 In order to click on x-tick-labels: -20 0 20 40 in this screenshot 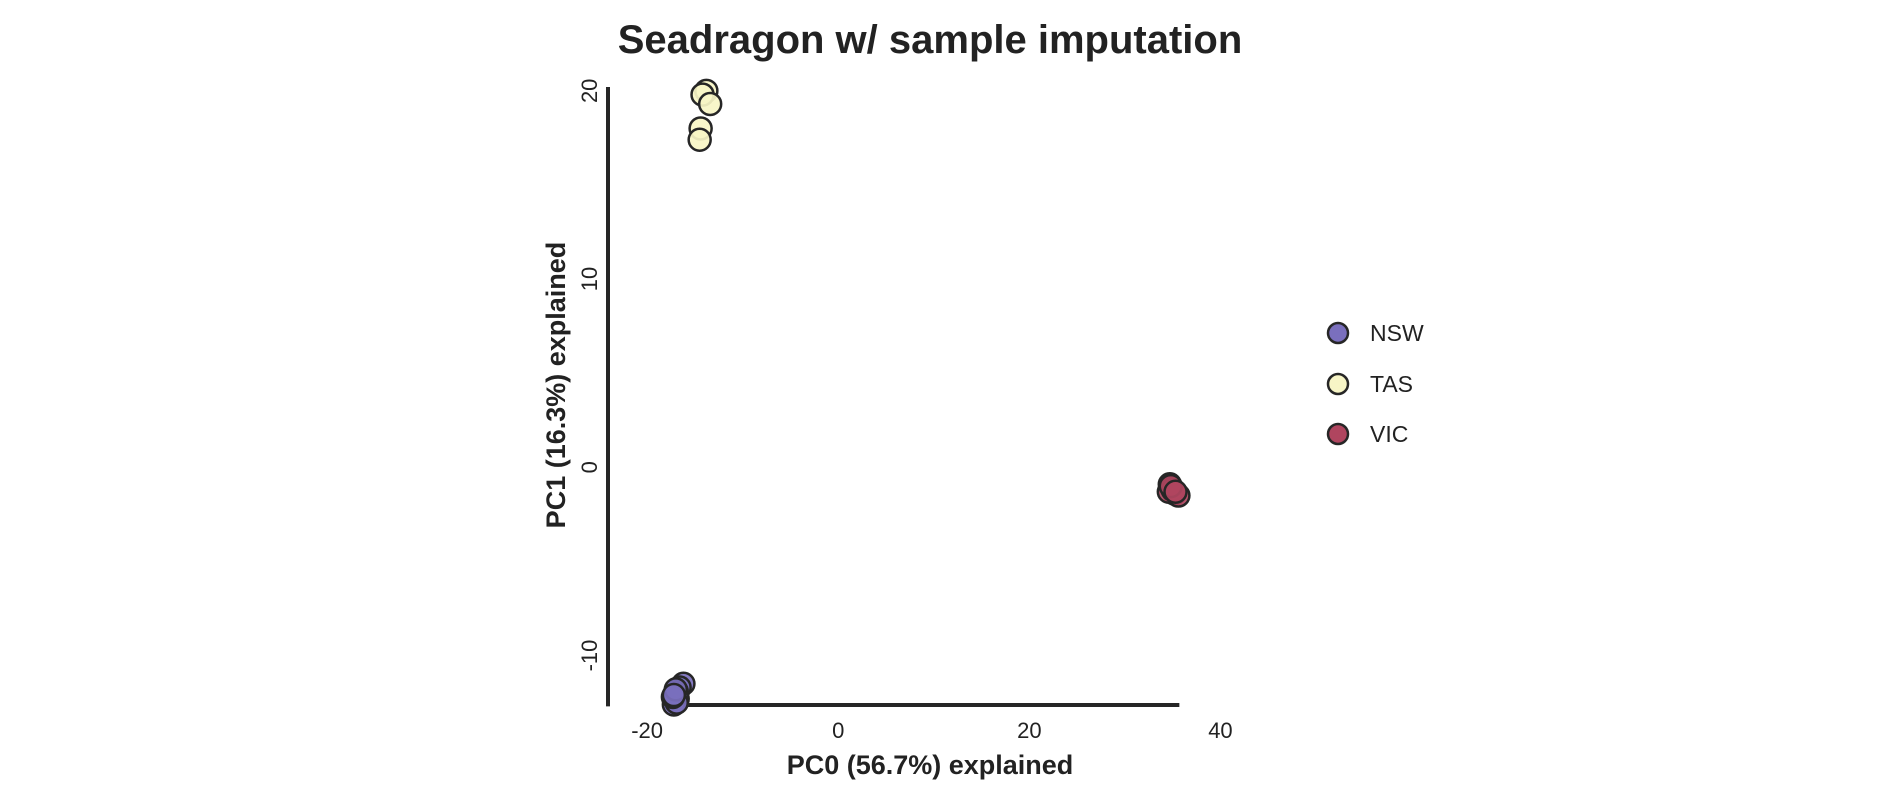, I will do `click(931, 730)`.